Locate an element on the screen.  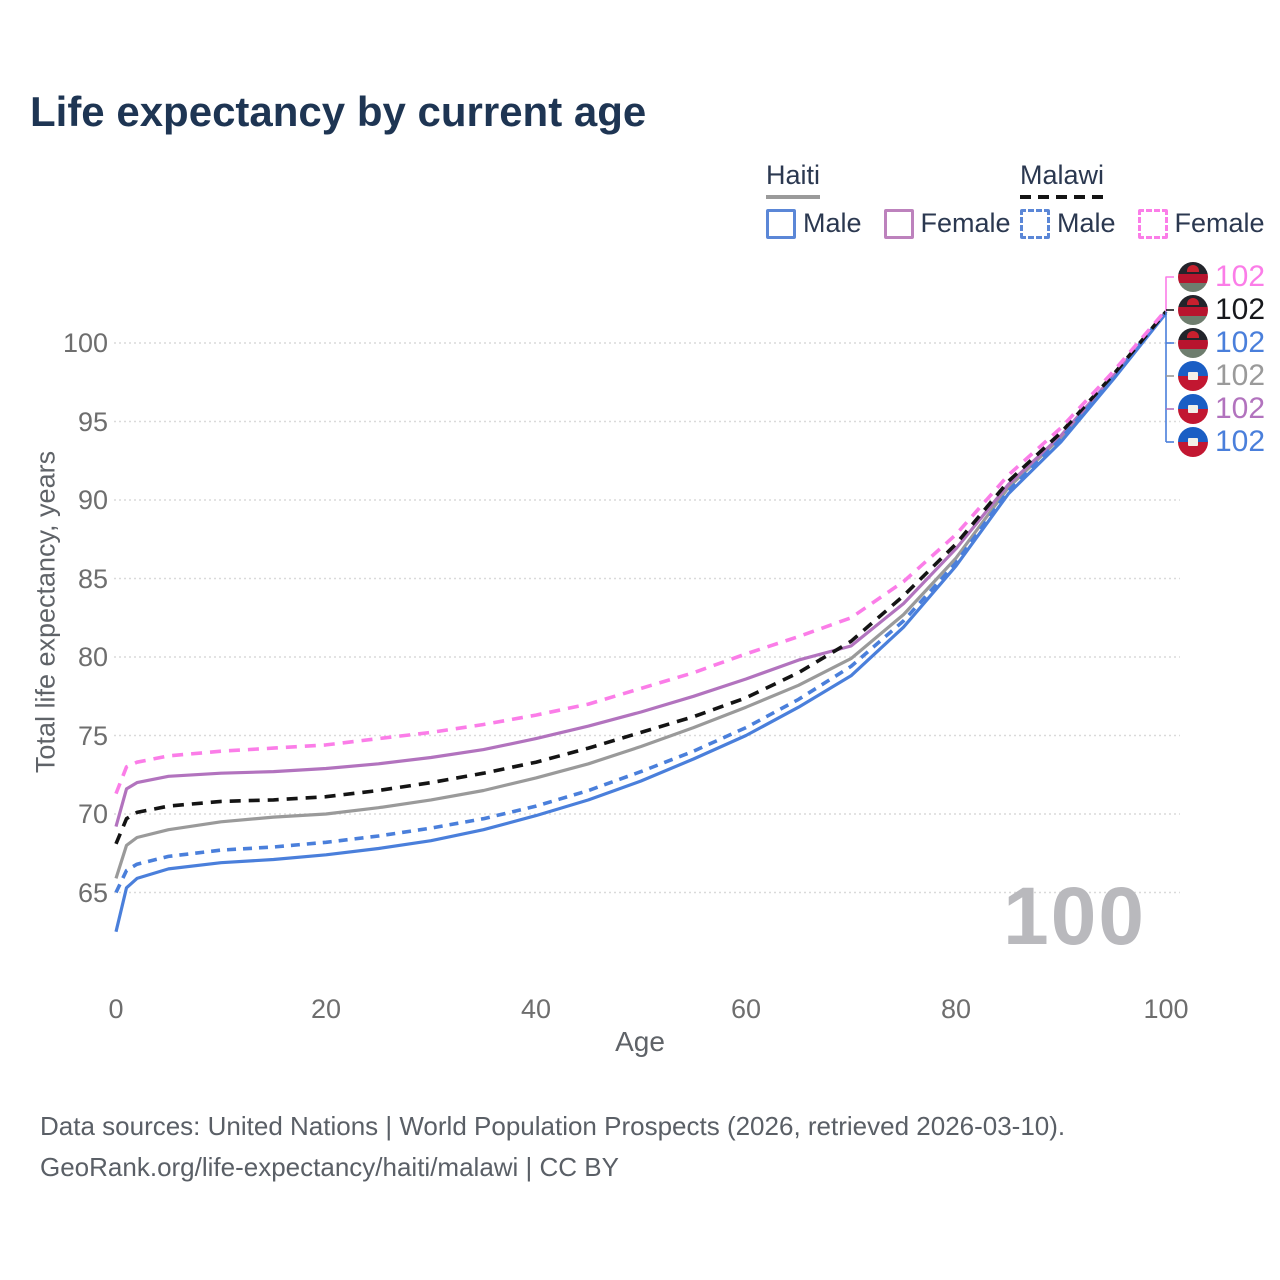
end-label-row-haiti: 102 is located at coordinates (1221, 376).